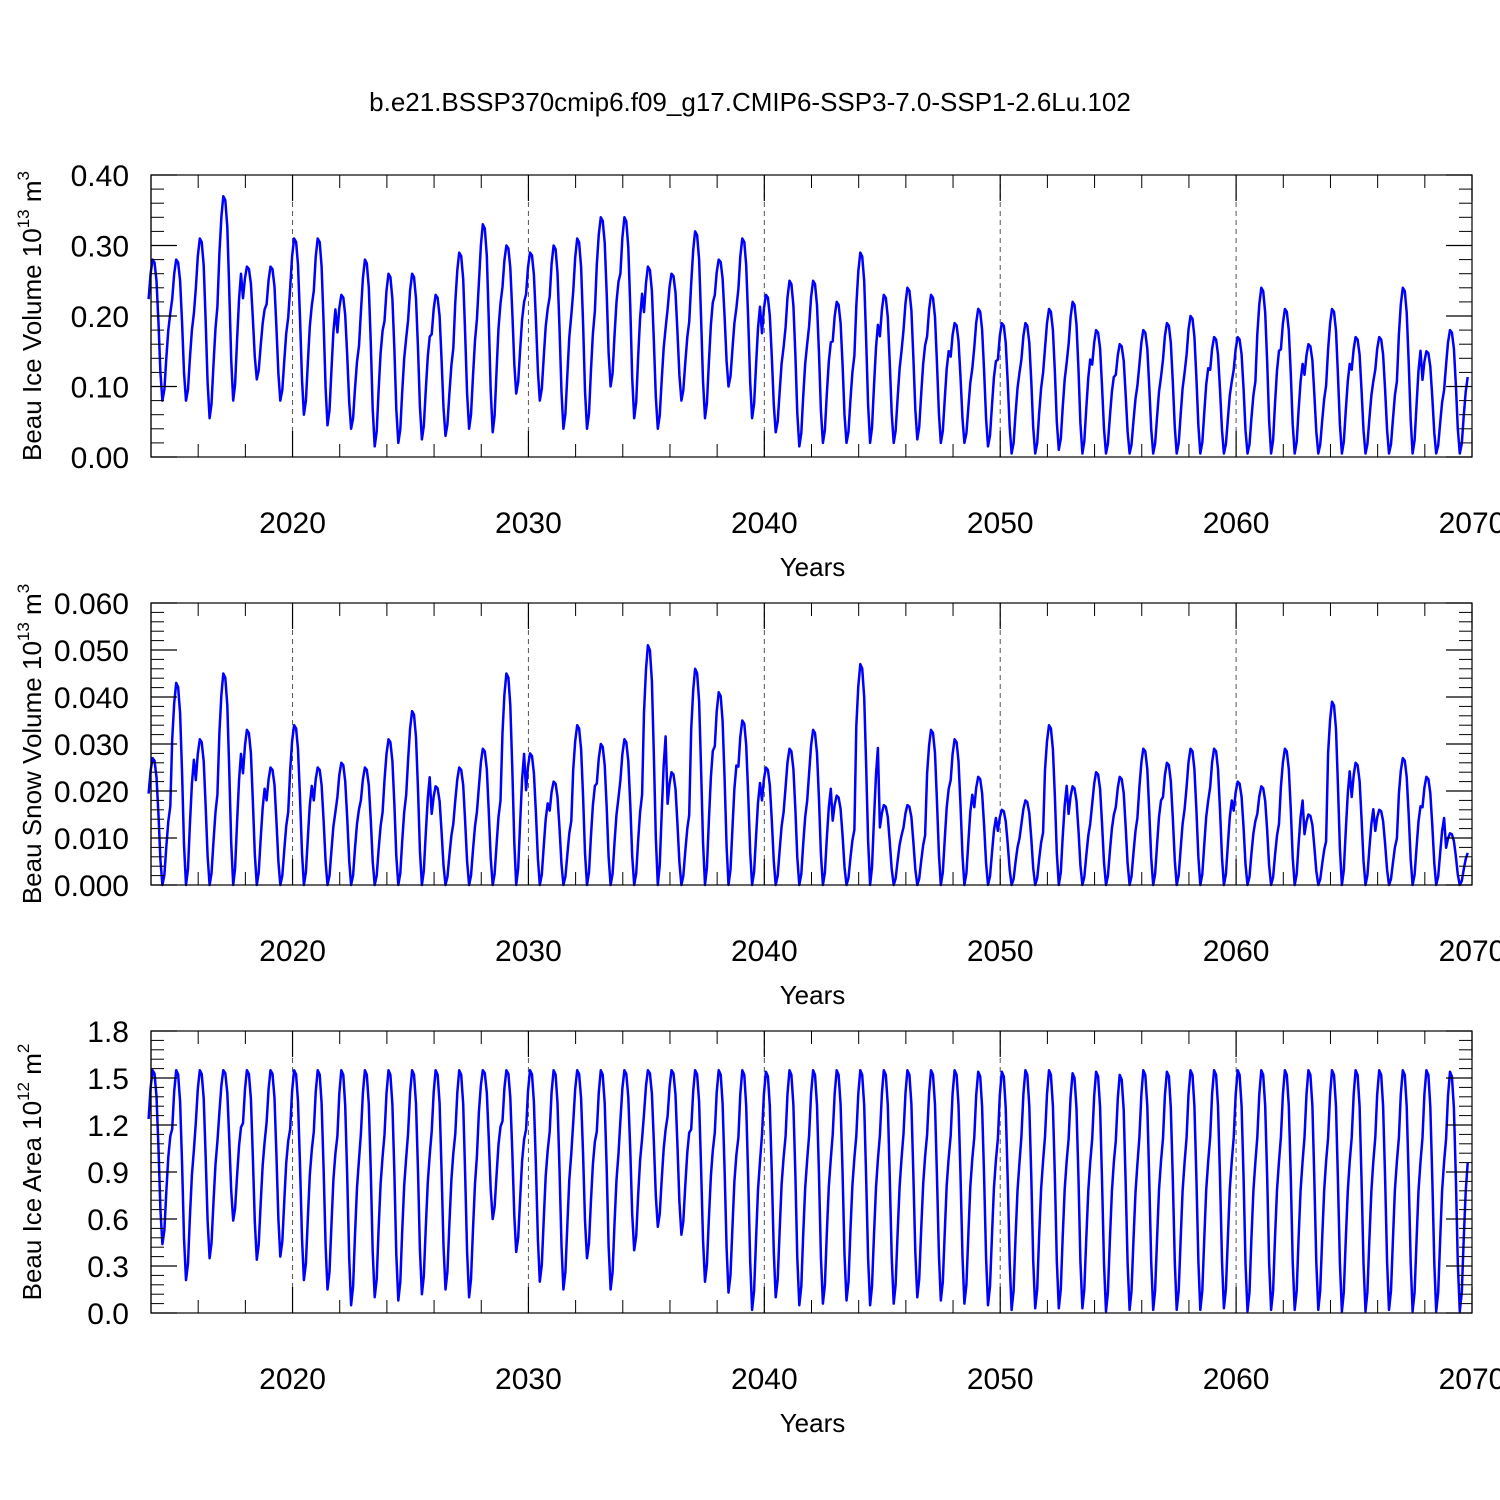  Describe the element at coordinates (30, 1172) in the screenshot. I see `y-axis-label: Beau Ice Area 1012 m2` at that location.